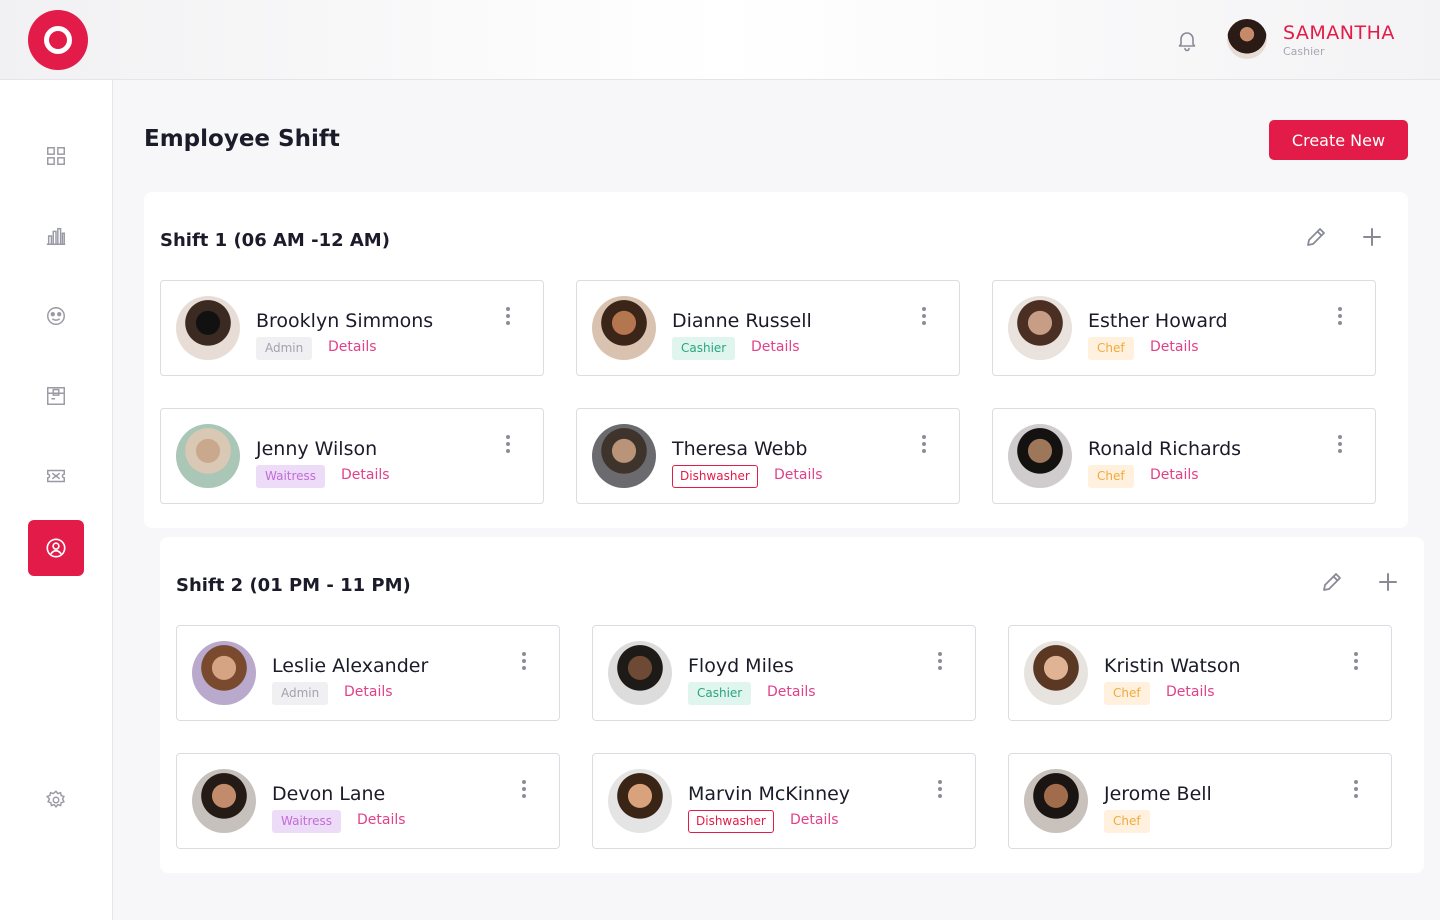  What do you see at coordinates (350, 666) in the screenshot?
I see `employee-name: Leslie Alexander` at bounding box center [350, 666].